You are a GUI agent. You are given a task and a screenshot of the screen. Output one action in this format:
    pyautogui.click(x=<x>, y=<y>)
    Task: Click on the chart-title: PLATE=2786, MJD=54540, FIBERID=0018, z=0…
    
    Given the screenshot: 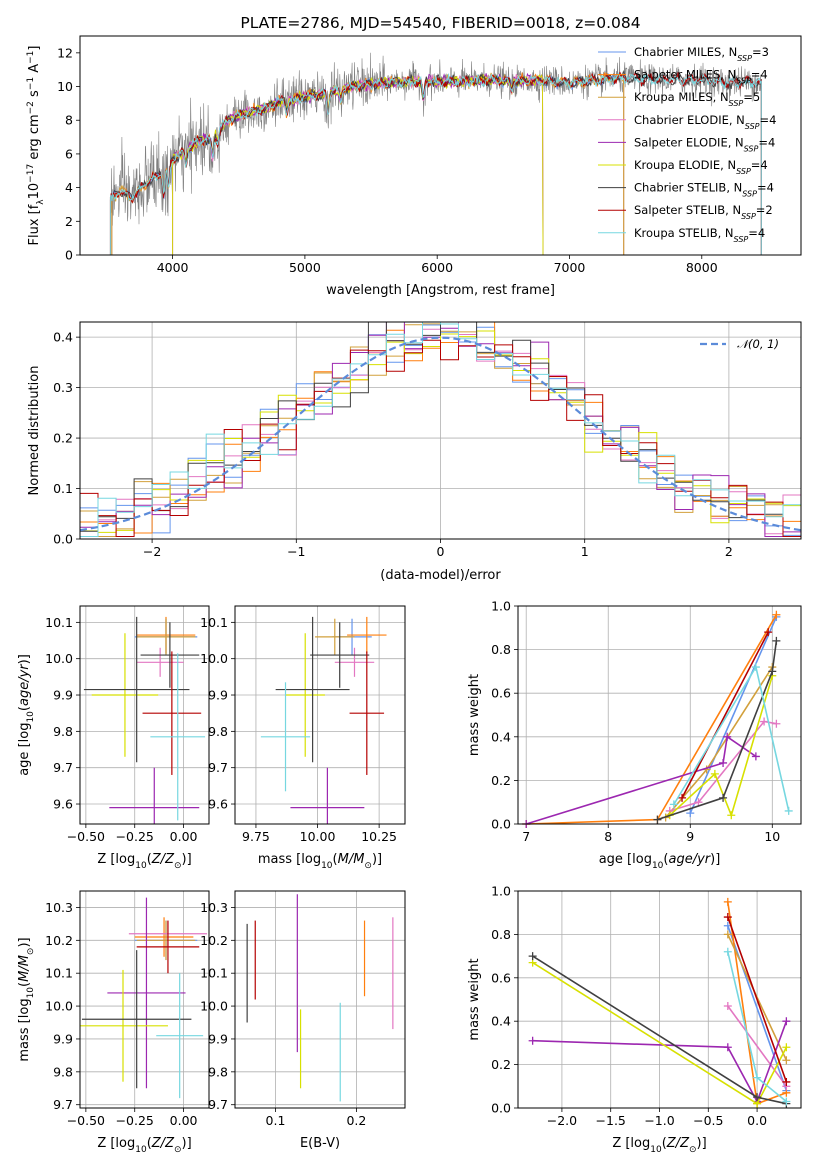 What is the action you would take?
    pyautogui.click(x=440, y=23)
    